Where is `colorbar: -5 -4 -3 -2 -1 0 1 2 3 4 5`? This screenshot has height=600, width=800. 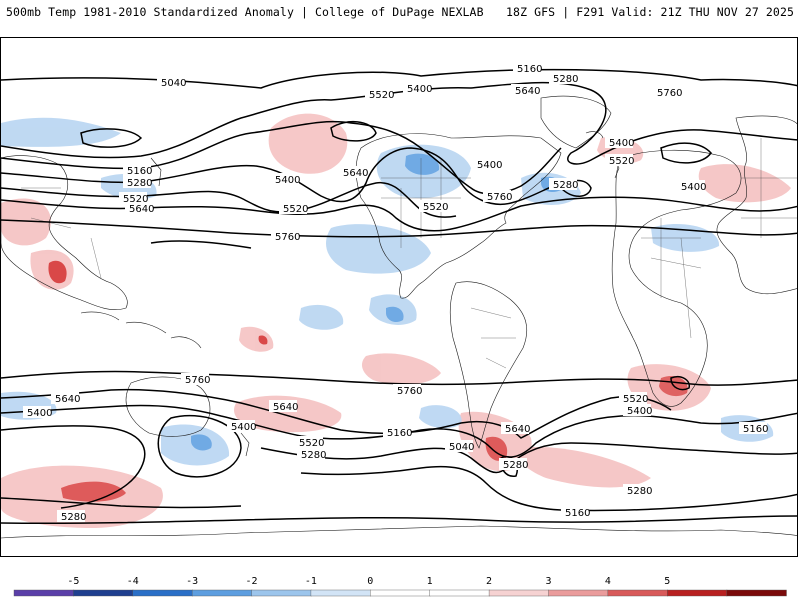
colorbar: -5 -4 -3 -2 -1 0 1 2 3 4 5 is located at coordinates (400, 586).